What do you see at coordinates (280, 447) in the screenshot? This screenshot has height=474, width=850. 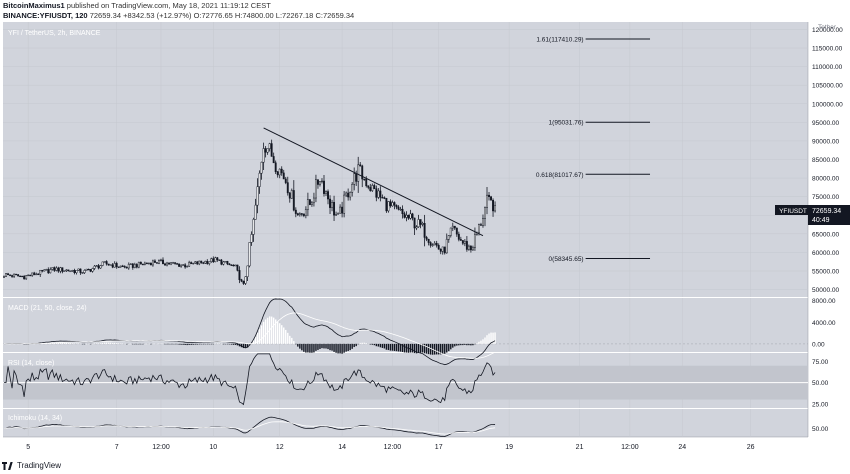 I see `x-tick-label: 12` at bounding box center [280, 447].